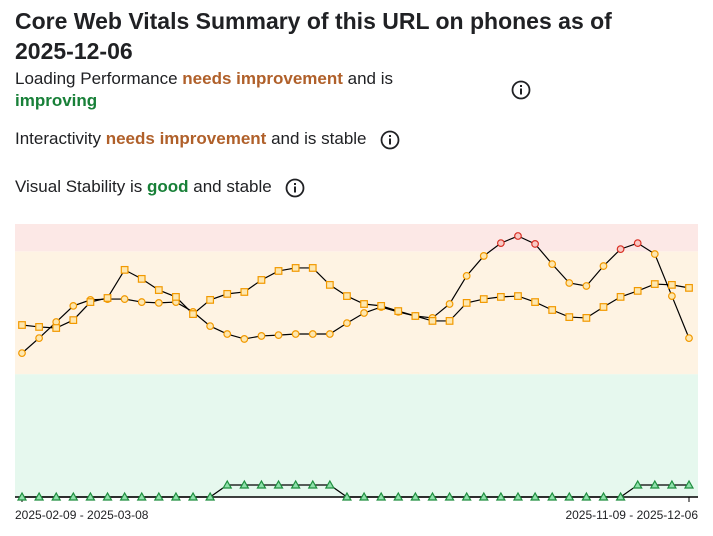  I want to click on summary-line: Visual Stability is good and stable, so click(160, 187).